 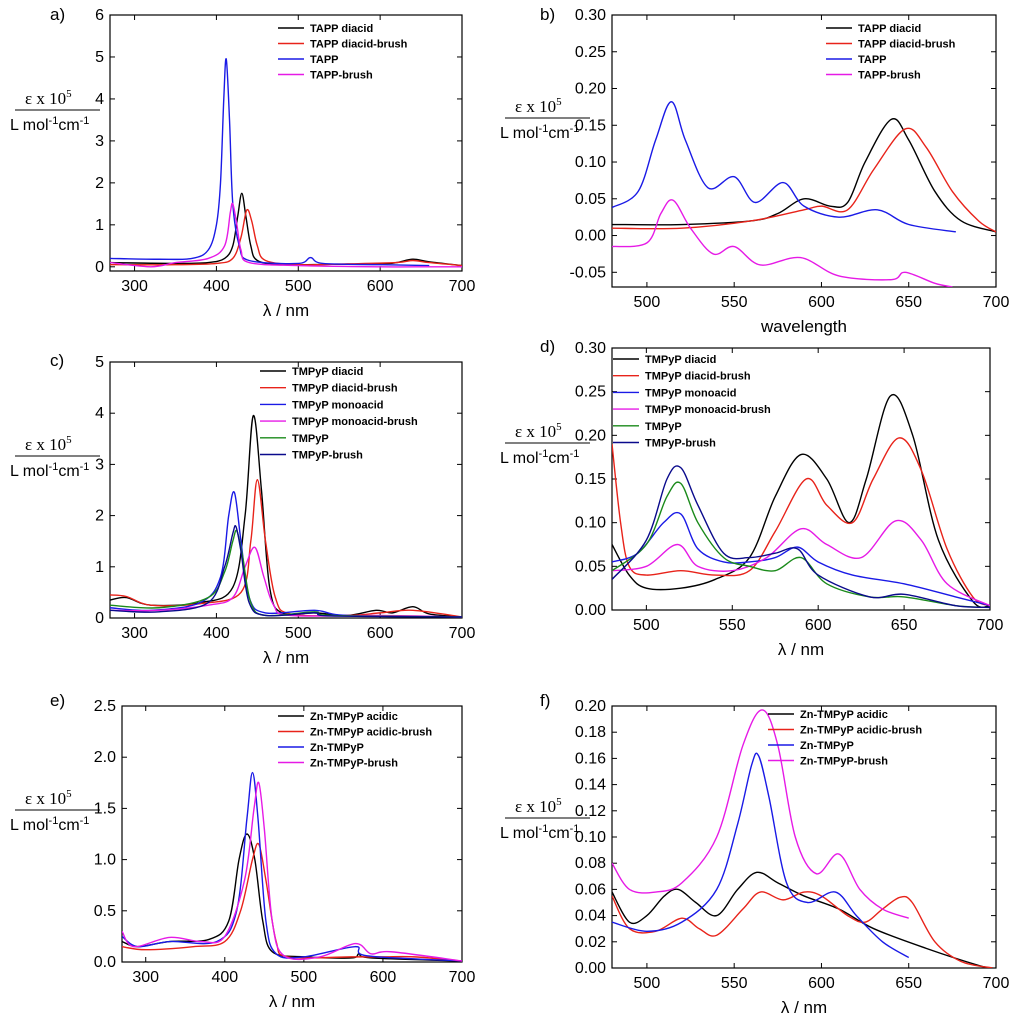 What do you see at coordinates (337, 748) in the screenshot?
I see `legend-entry: Zn-TMPyP` at bounding box center [337, 748].